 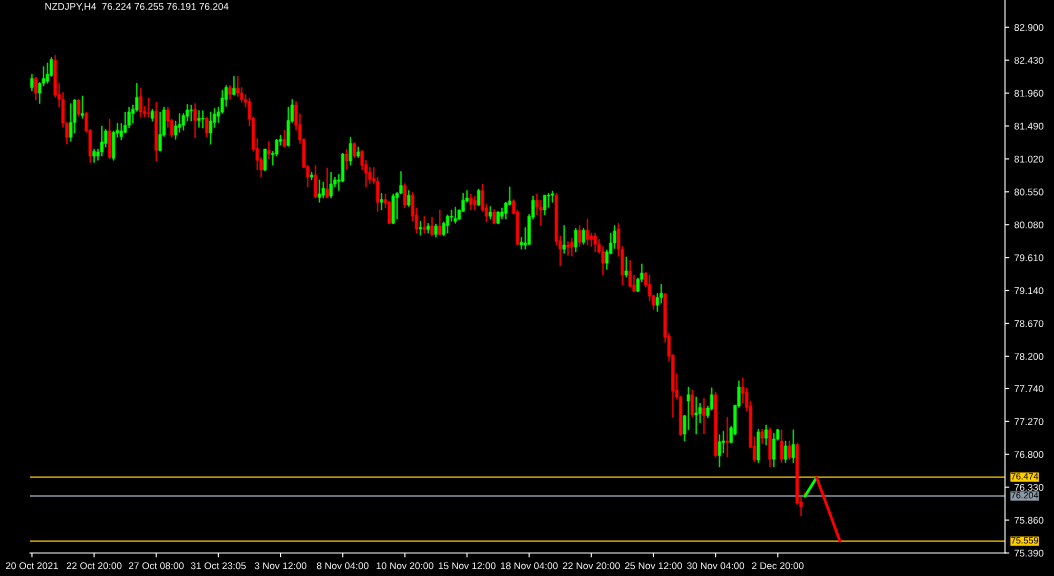 I want to click on y-tick-label: 80.550, so click(x=1029, y=192).